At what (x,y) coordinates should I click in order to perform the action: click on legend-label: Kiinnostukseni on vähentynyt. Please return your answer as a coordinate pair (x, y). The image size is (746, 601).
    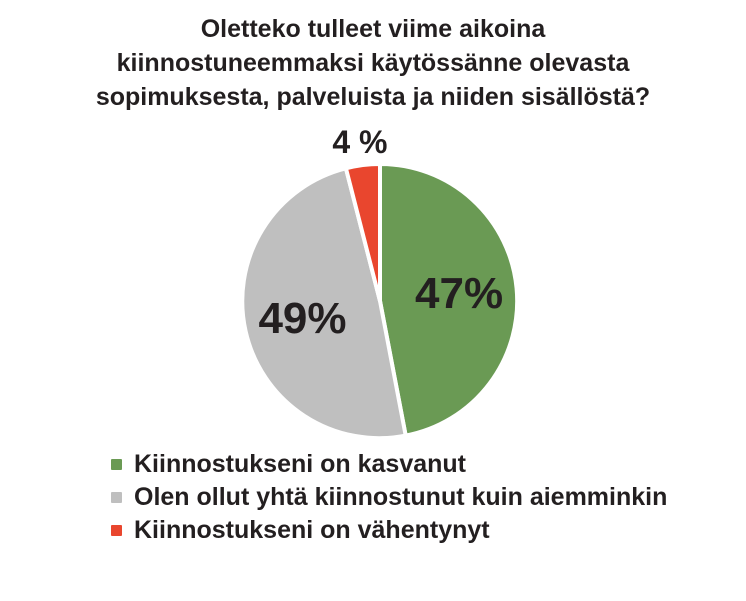
    Looking at the image, I should click on (312, 529).